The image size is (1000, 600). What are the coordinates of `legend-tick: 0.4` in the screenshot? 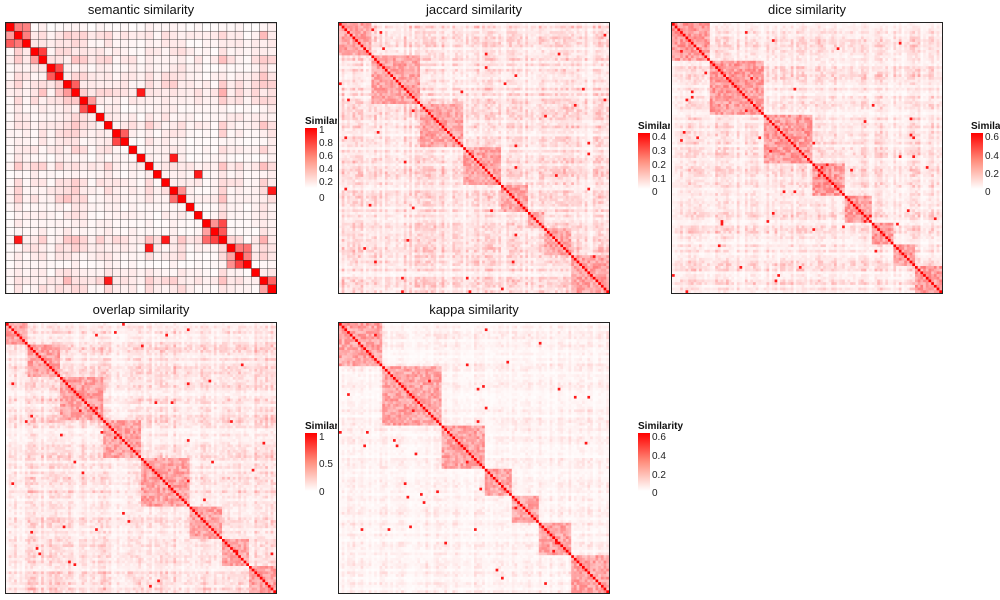 It's located at (326, 170).